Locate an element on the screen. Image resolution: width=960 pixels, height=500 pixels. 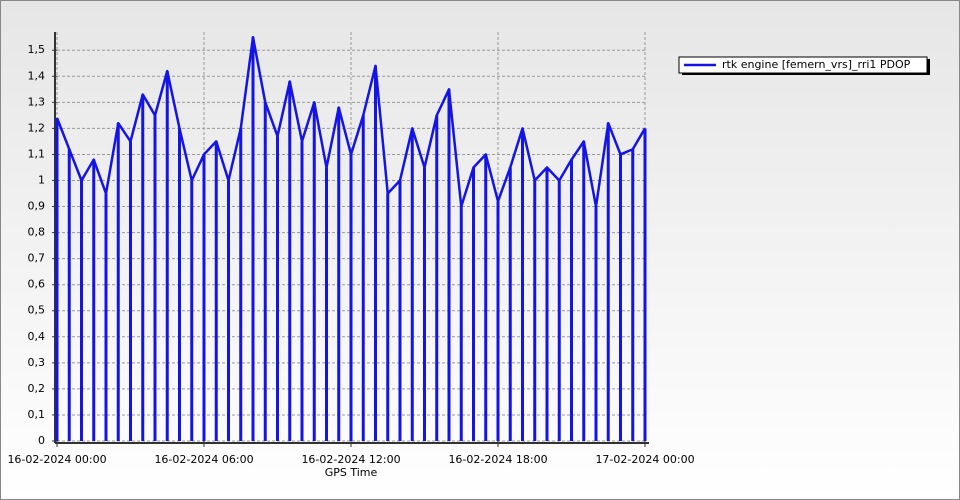
y-tick-label: 0,7 is located at coordinates (37, 258).